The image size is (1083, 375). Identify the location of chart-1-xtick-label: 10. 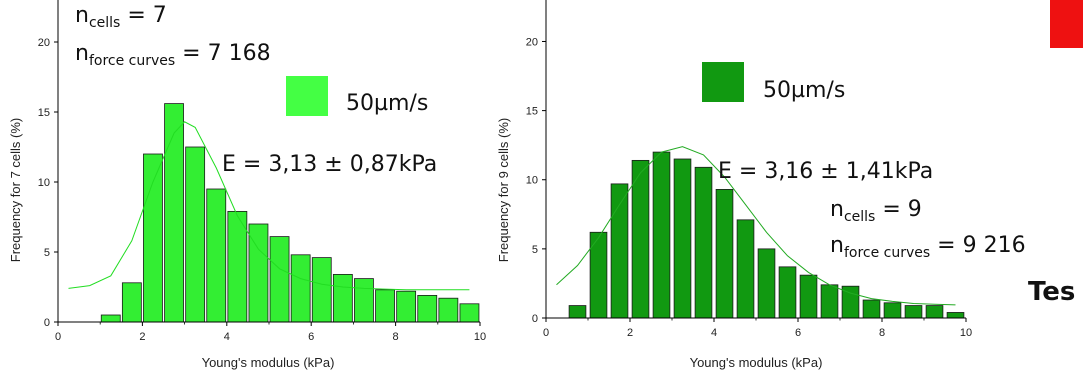
(480, 337).